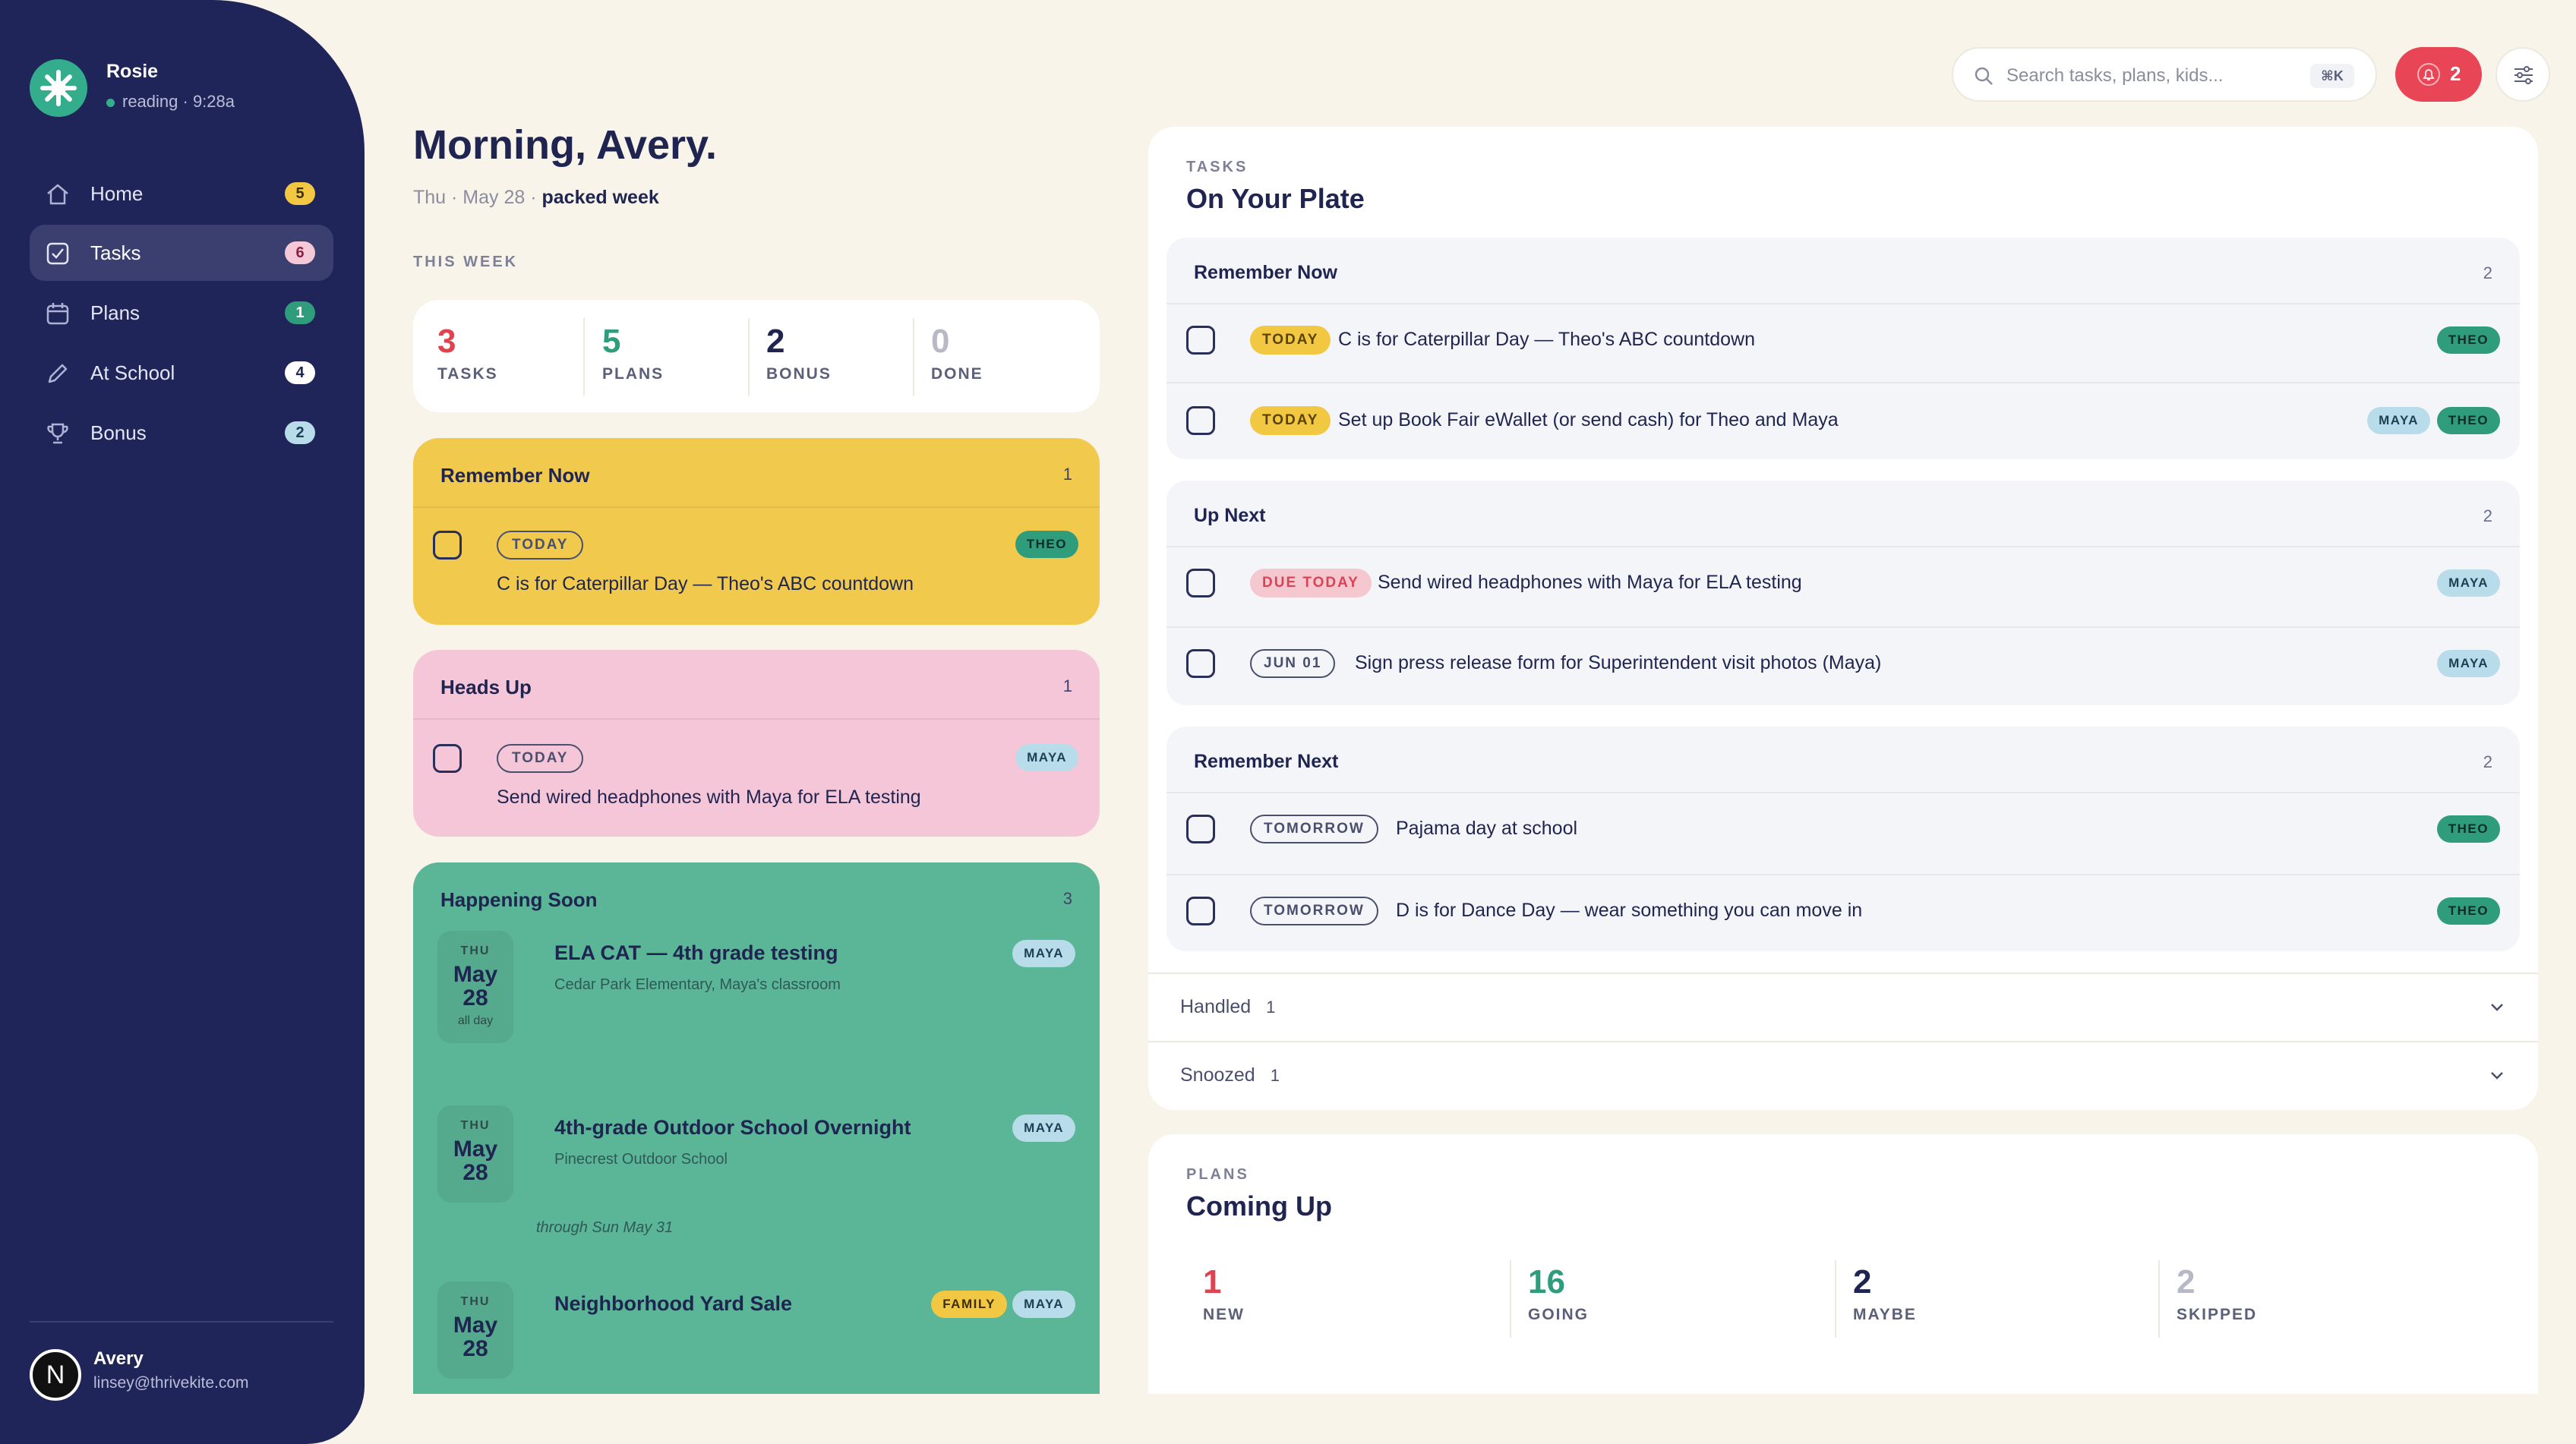 This screenshot has height=1444, width=2576. What do you see at coordinates (300, 312) in the screenshot?
I see `nav-count-badge: 1` at bounding box center [300, 312].